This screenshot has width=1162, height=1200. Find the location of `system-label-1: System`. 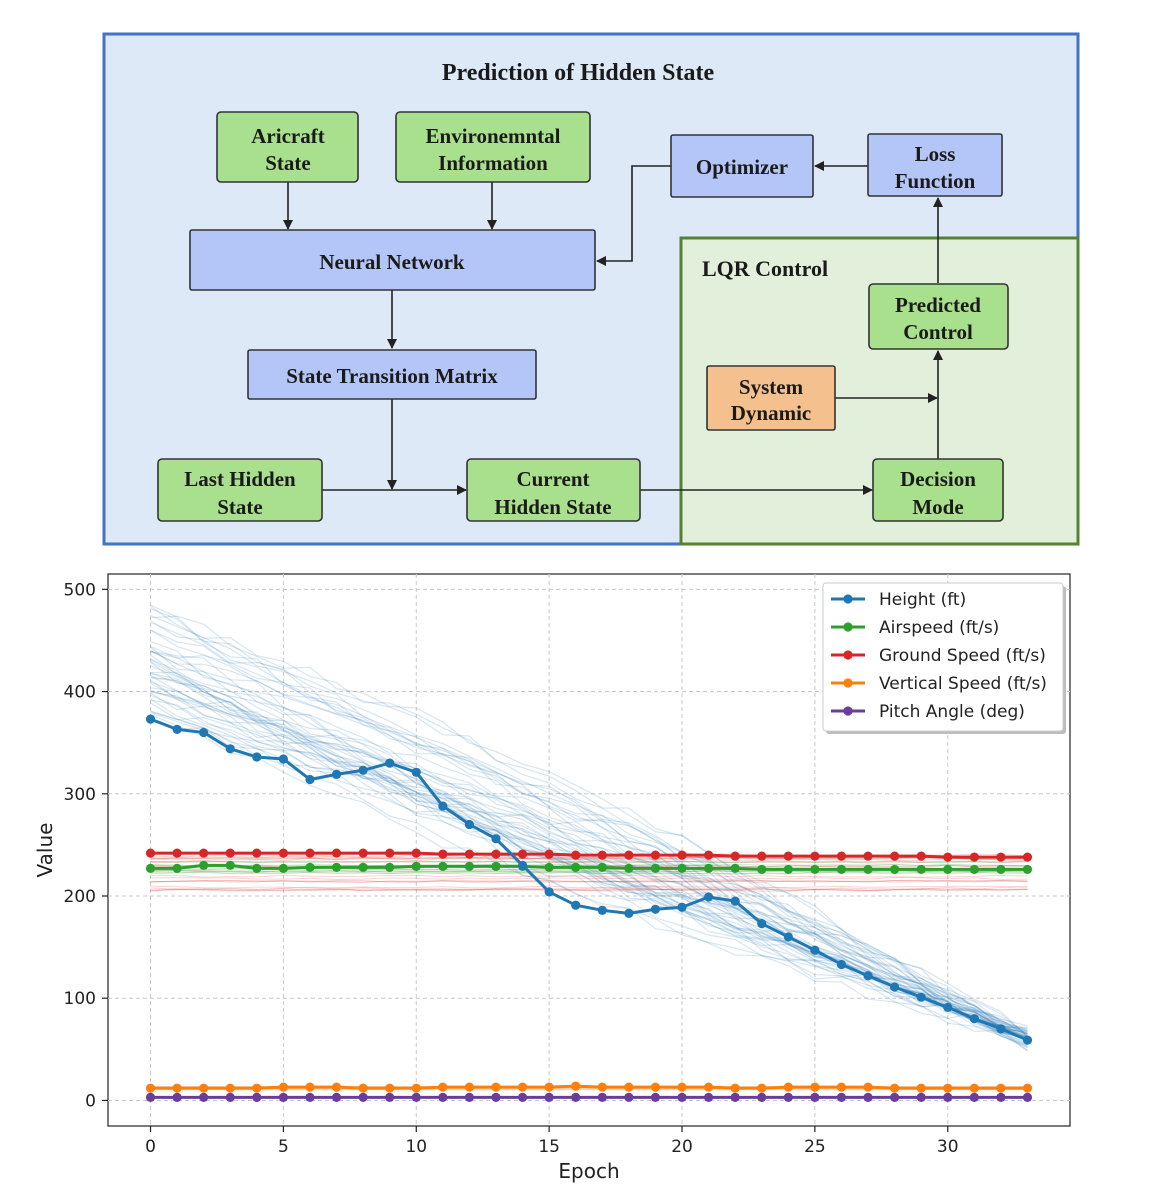

system-label-1: System is located at coordinates (771, 387).